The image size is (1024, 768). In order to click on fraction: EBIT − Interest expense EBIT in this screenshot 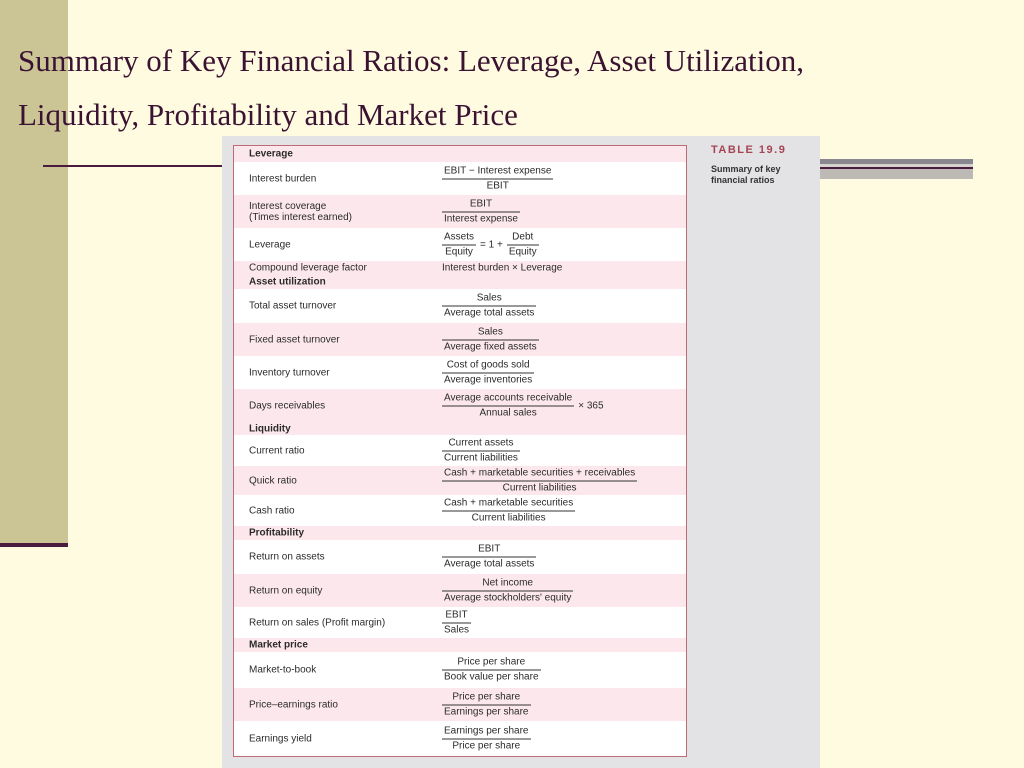, I will do `click(498, 178)`.